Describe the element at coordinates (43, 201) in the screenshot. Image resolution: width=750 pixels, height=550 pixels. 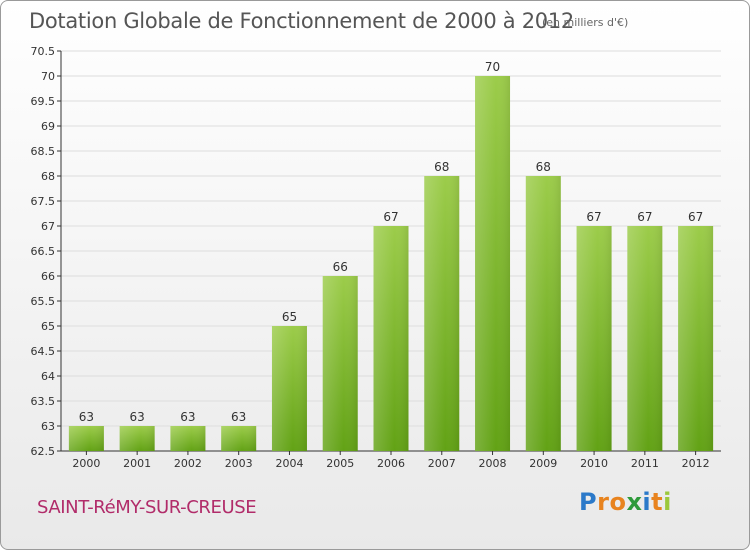
I see `y-tick-label: 67.5` at that location.